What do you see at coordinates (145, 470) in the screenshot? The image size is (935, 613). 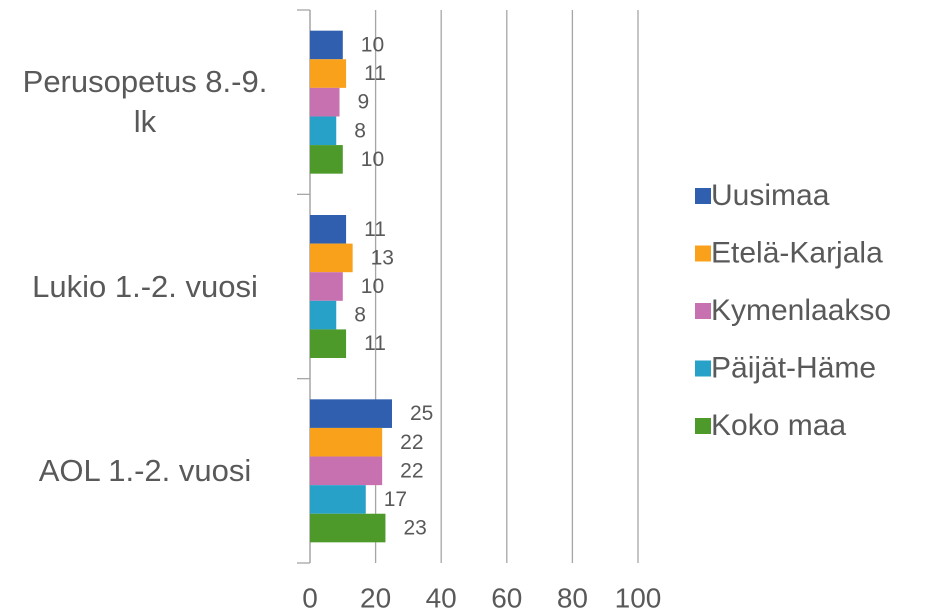 I see `category-label: AOL 1.-2. vuosi` at bounding box center [145, 470].